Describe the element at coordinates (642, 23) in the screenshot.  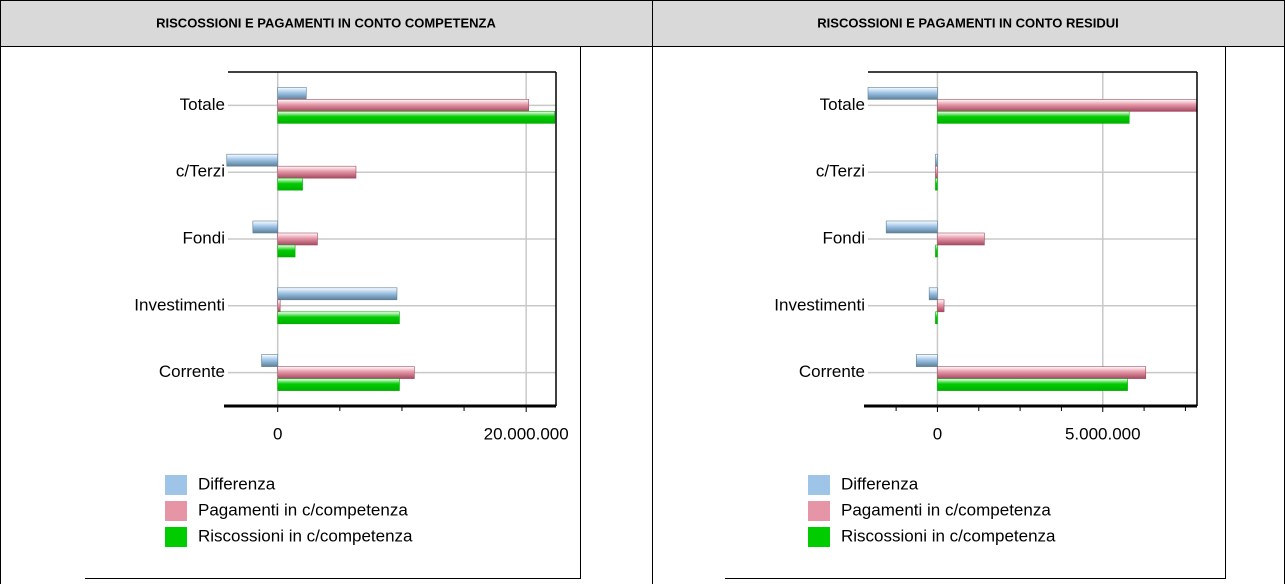
I see `header-row` at that location.